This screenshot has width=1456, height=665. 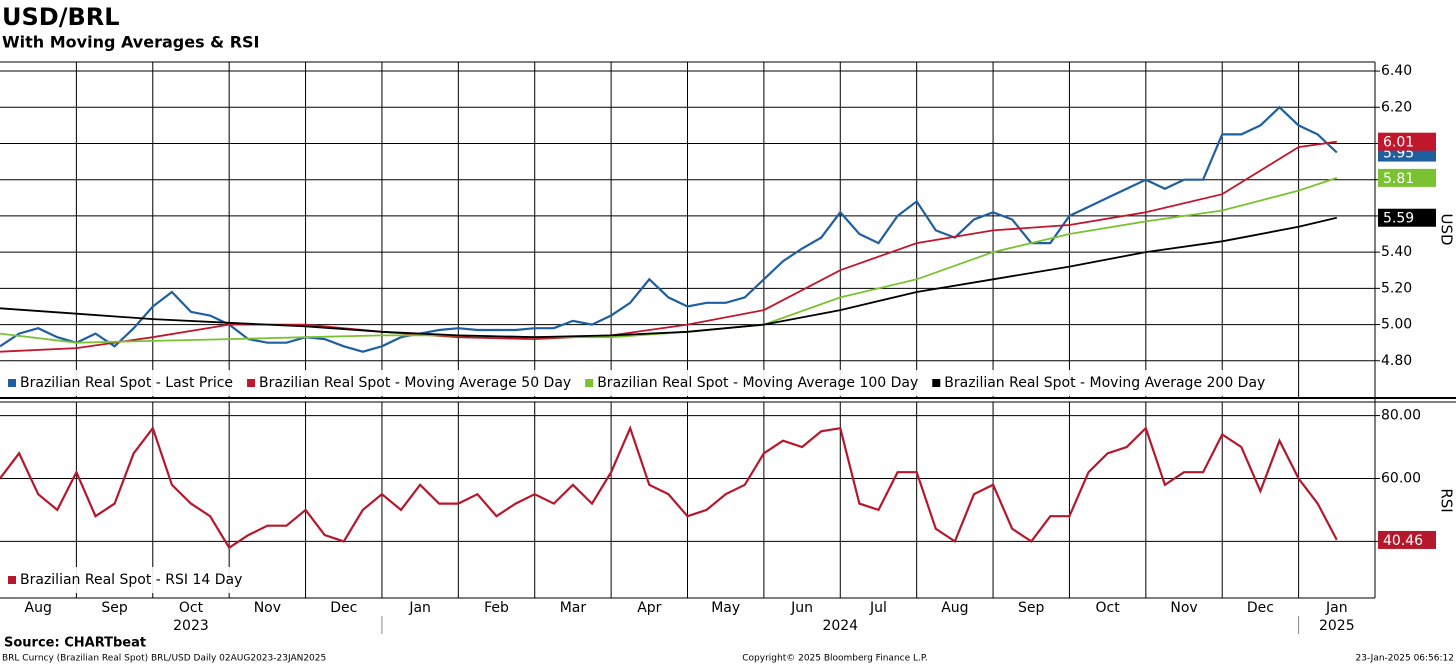 I want to click on last-value-label: 40.46, so click(x=1403, y=541).